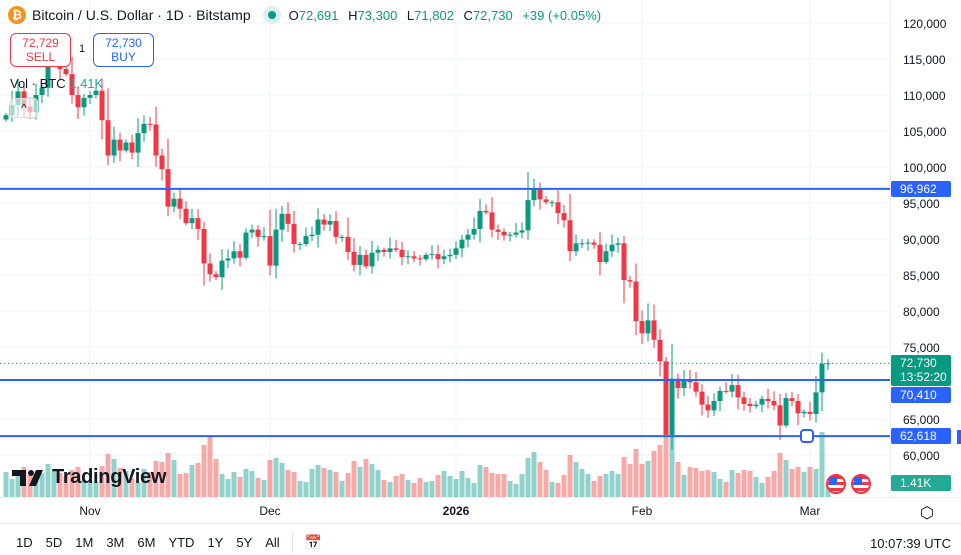 This screenshot has width=961, height=555. What do you see at coordinates (918, 363) in the screenshot?
I see `current-price: 72,730` at bounding box center [918, 363].